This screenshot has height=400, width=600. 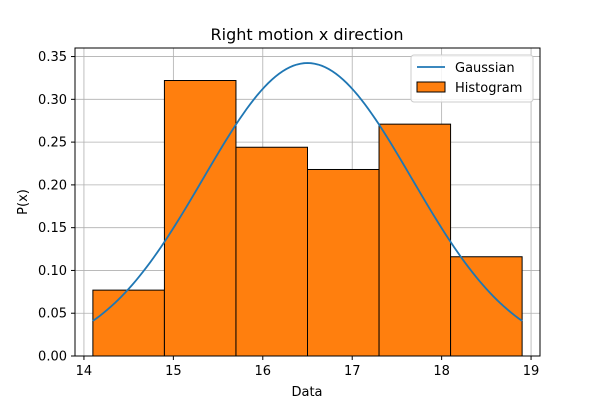 What do you see at coordinates (52, 57) in the screenshot?
I see `y-tick-label: 0.35` at bounding box center [52, 57].